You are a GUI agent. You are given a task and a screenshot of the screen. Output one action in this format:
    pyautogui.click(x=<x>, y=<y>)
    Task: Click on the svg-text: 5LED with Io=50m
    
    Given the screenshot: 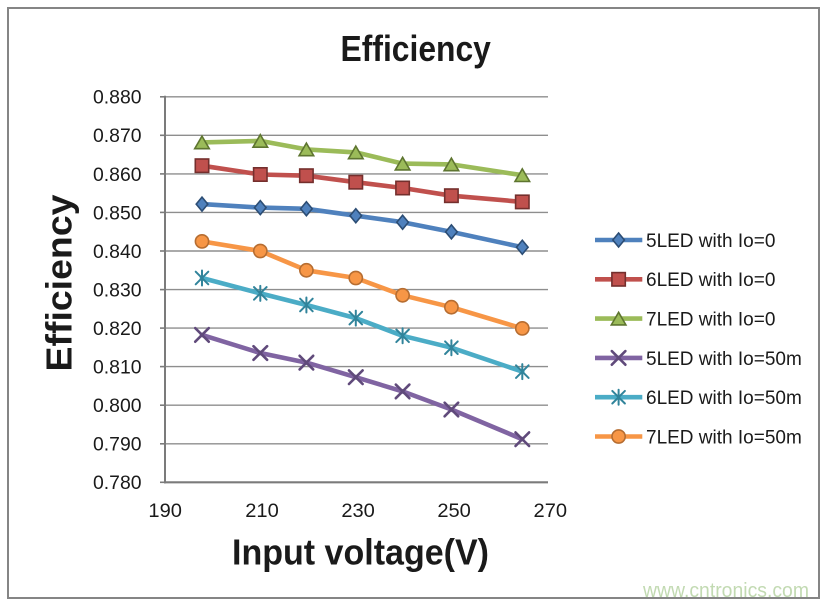 What is the action you would take?
    pyautogui.click(x=724, y=359)
    